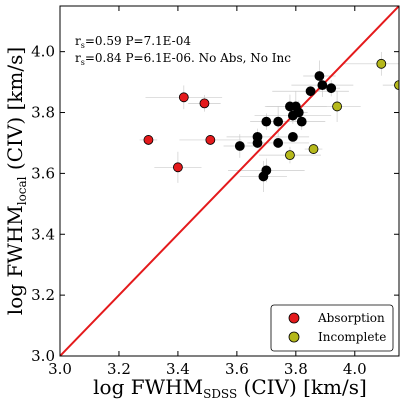 The image size is (407, 407). I want to click on y-axis-title: log FWHMlocal (CIV) [km/s], so click(16, 181).